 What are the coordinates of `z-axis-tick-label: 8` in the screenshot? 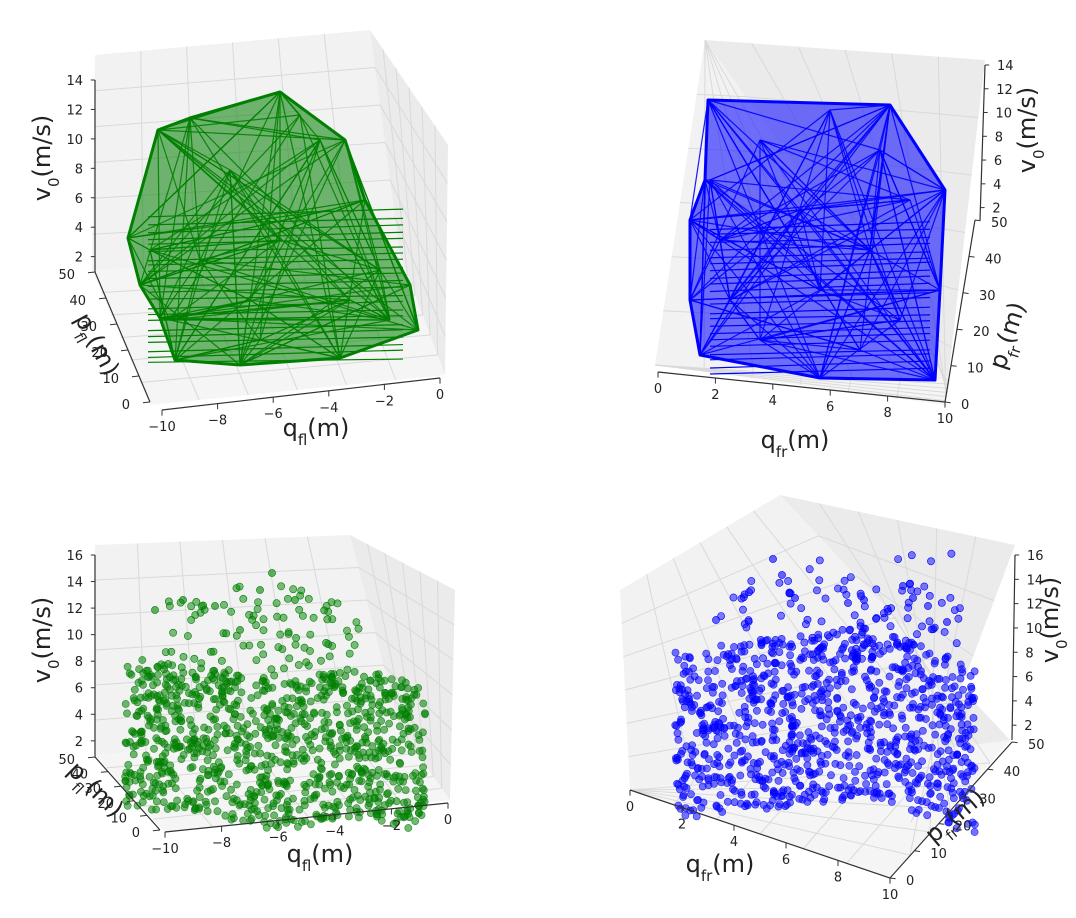 It's located at (1029, 653).